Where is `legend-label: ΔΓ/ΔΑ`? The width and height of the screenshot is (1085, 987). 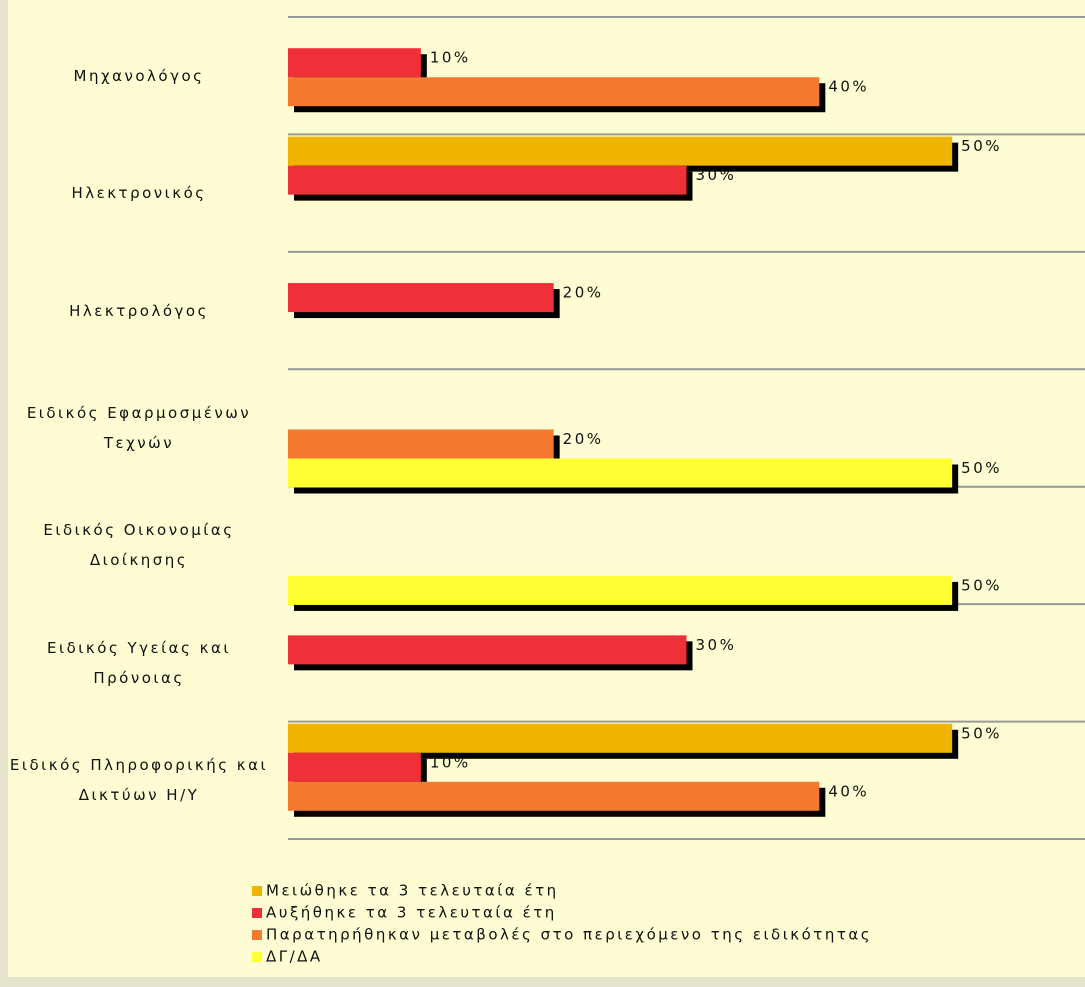 legend-label: ΔΓ/ΔΑ is located at coordinates (294, 957).